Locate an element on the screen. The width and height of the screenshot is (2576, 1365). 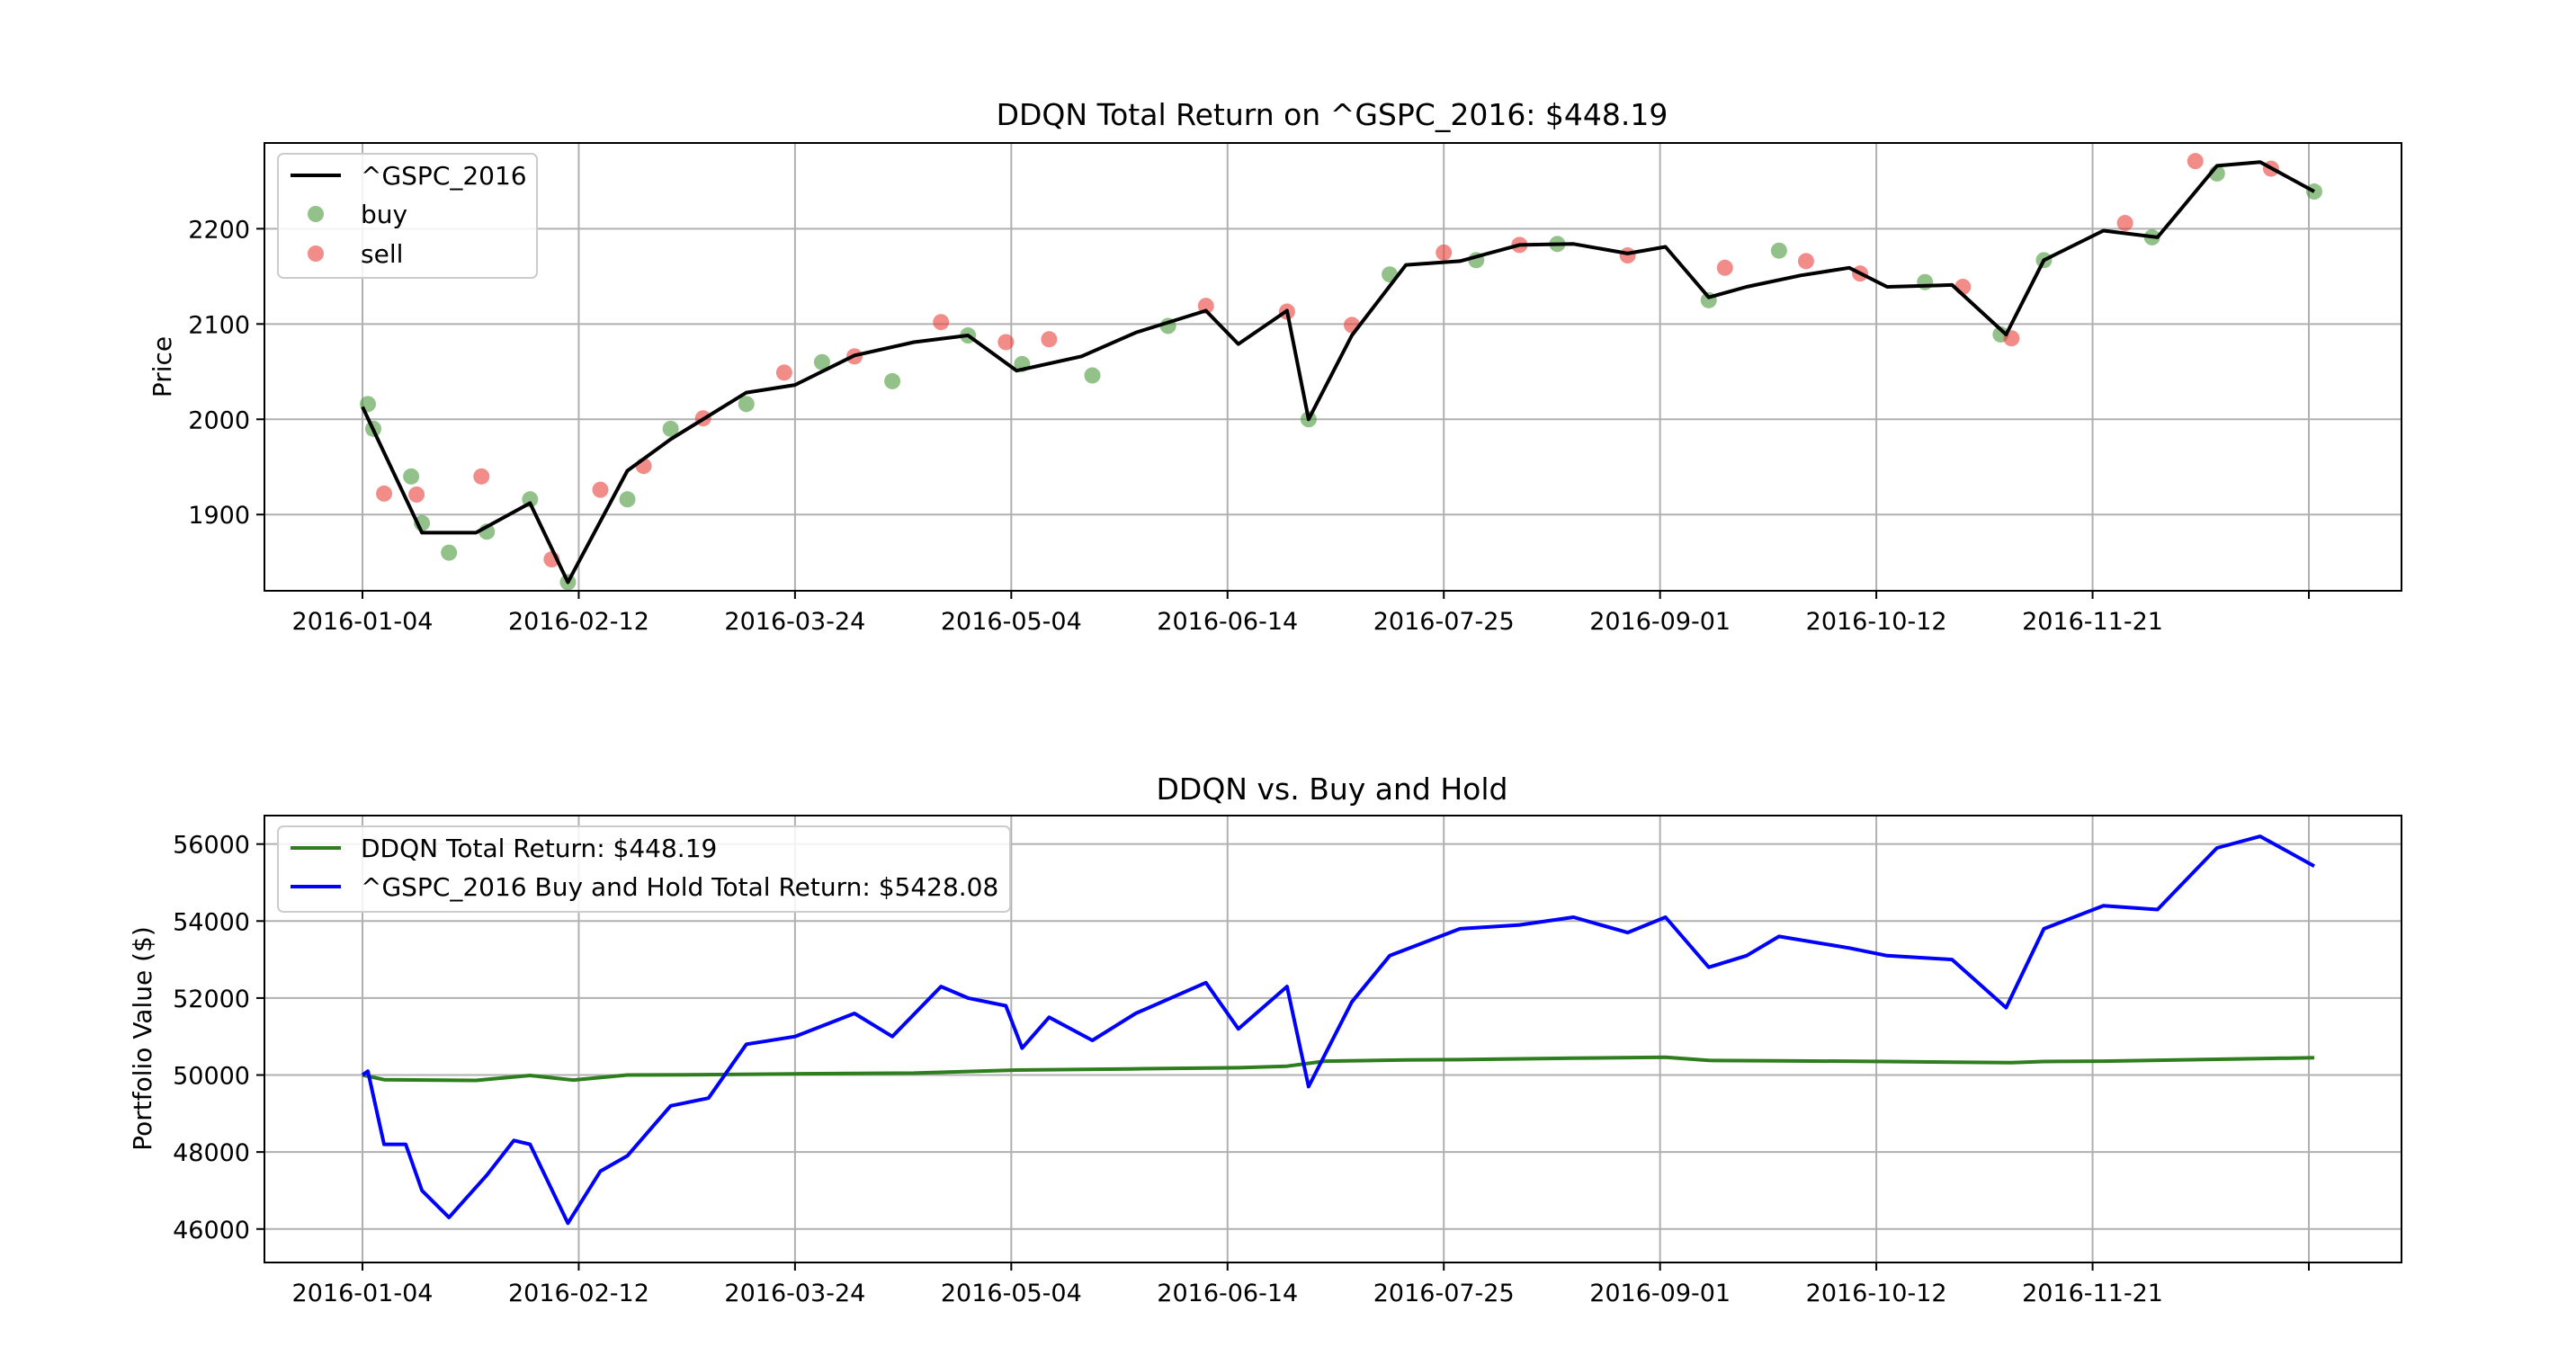
portfolio-chart-y-ticks: 46000 48000 50000 52000 54000 56000 is located at coordinates (218, 1038).